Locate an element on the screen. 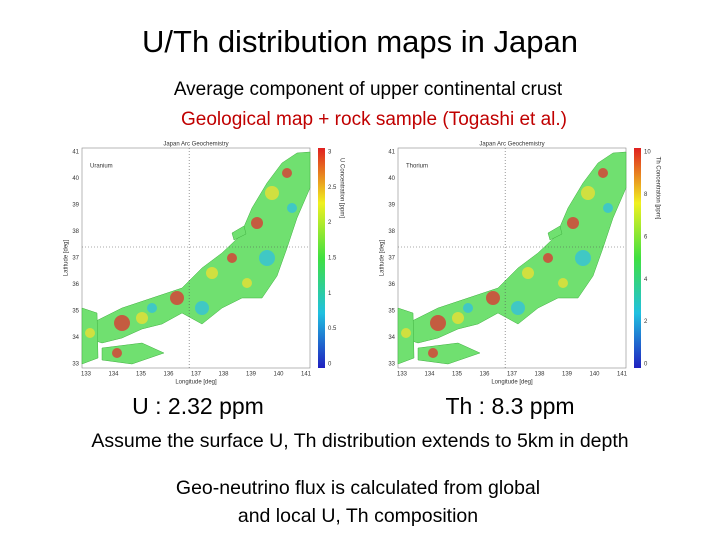 The width and height of the screenshot is (720, 540). colorbar-tick: 6 is located at coordinates (646, 237).